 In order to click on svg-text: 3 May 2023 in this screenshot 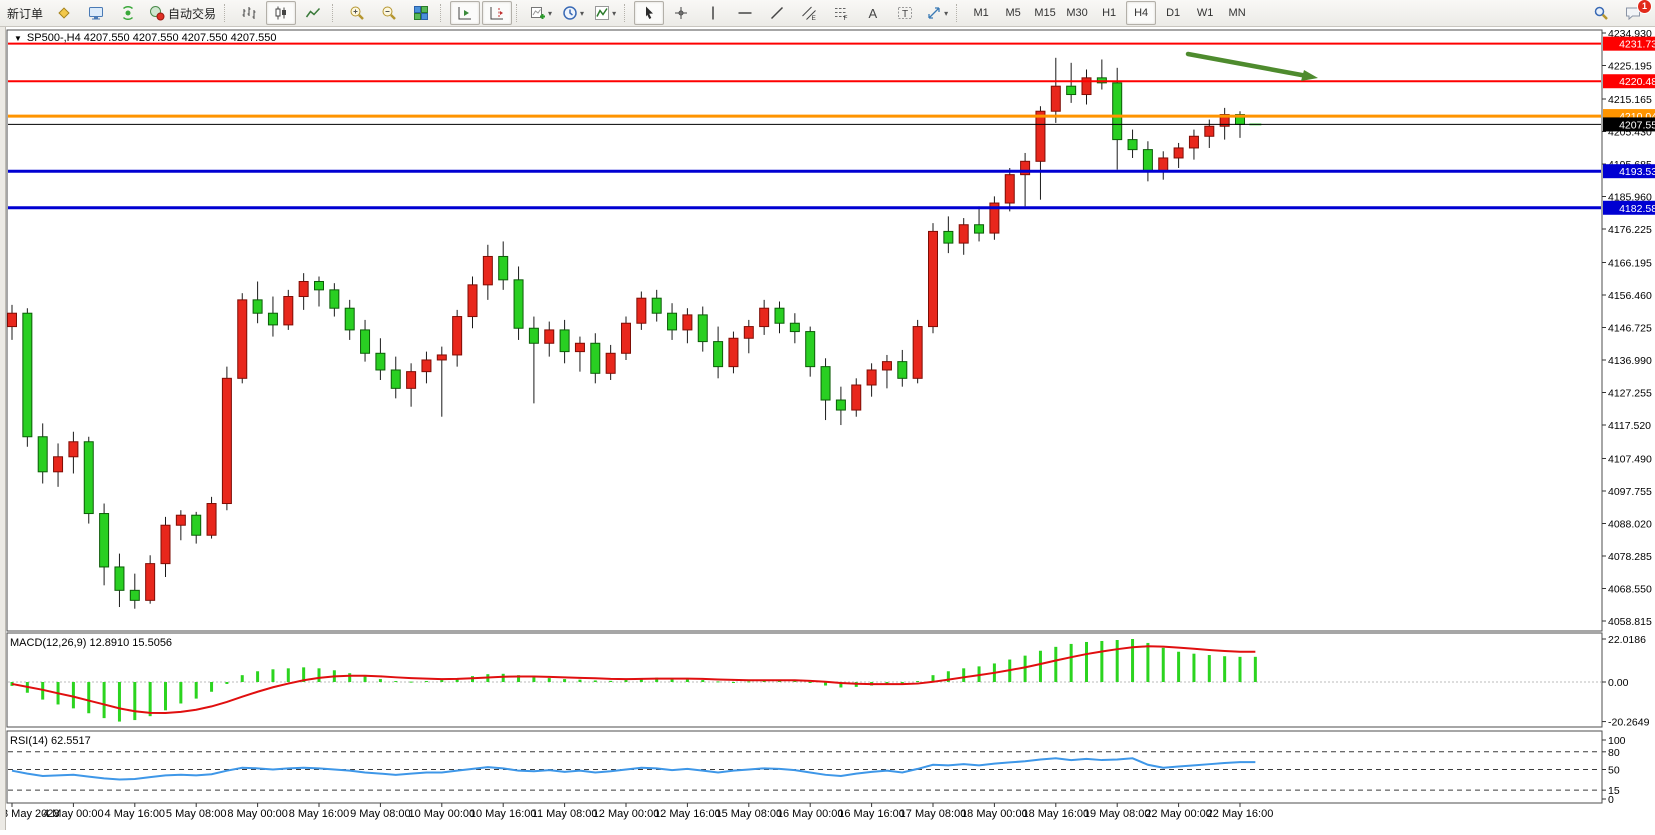, I will do `click(30, 814)`.